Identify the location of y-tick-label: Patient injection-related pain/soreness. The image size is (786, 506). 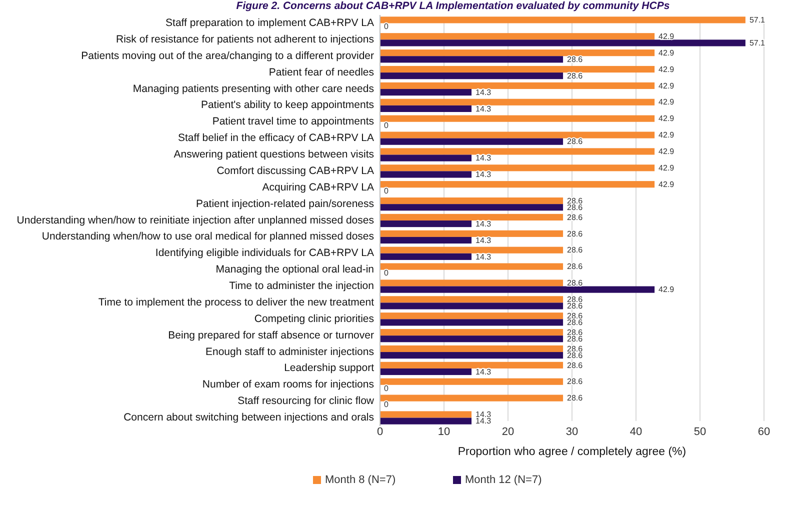
(285, 204).